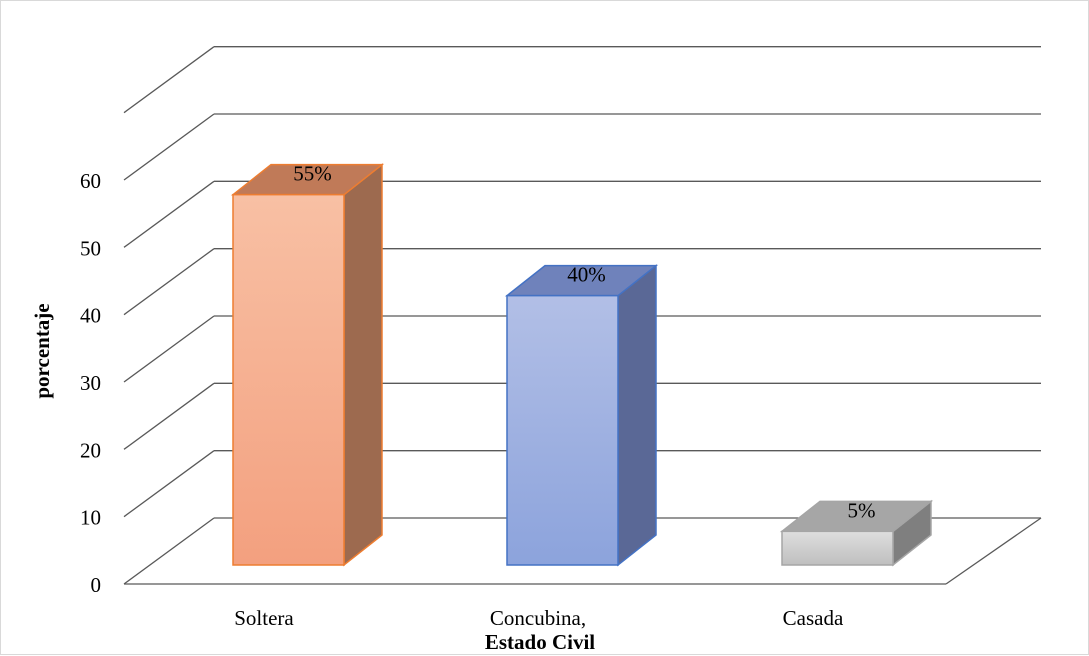 The width and height of the screenshot is (1089, 656). What do you see at coordinates (90, 316) in the screenshot?
I see `y-tick-label: 40` at bounding box center [90, 316].